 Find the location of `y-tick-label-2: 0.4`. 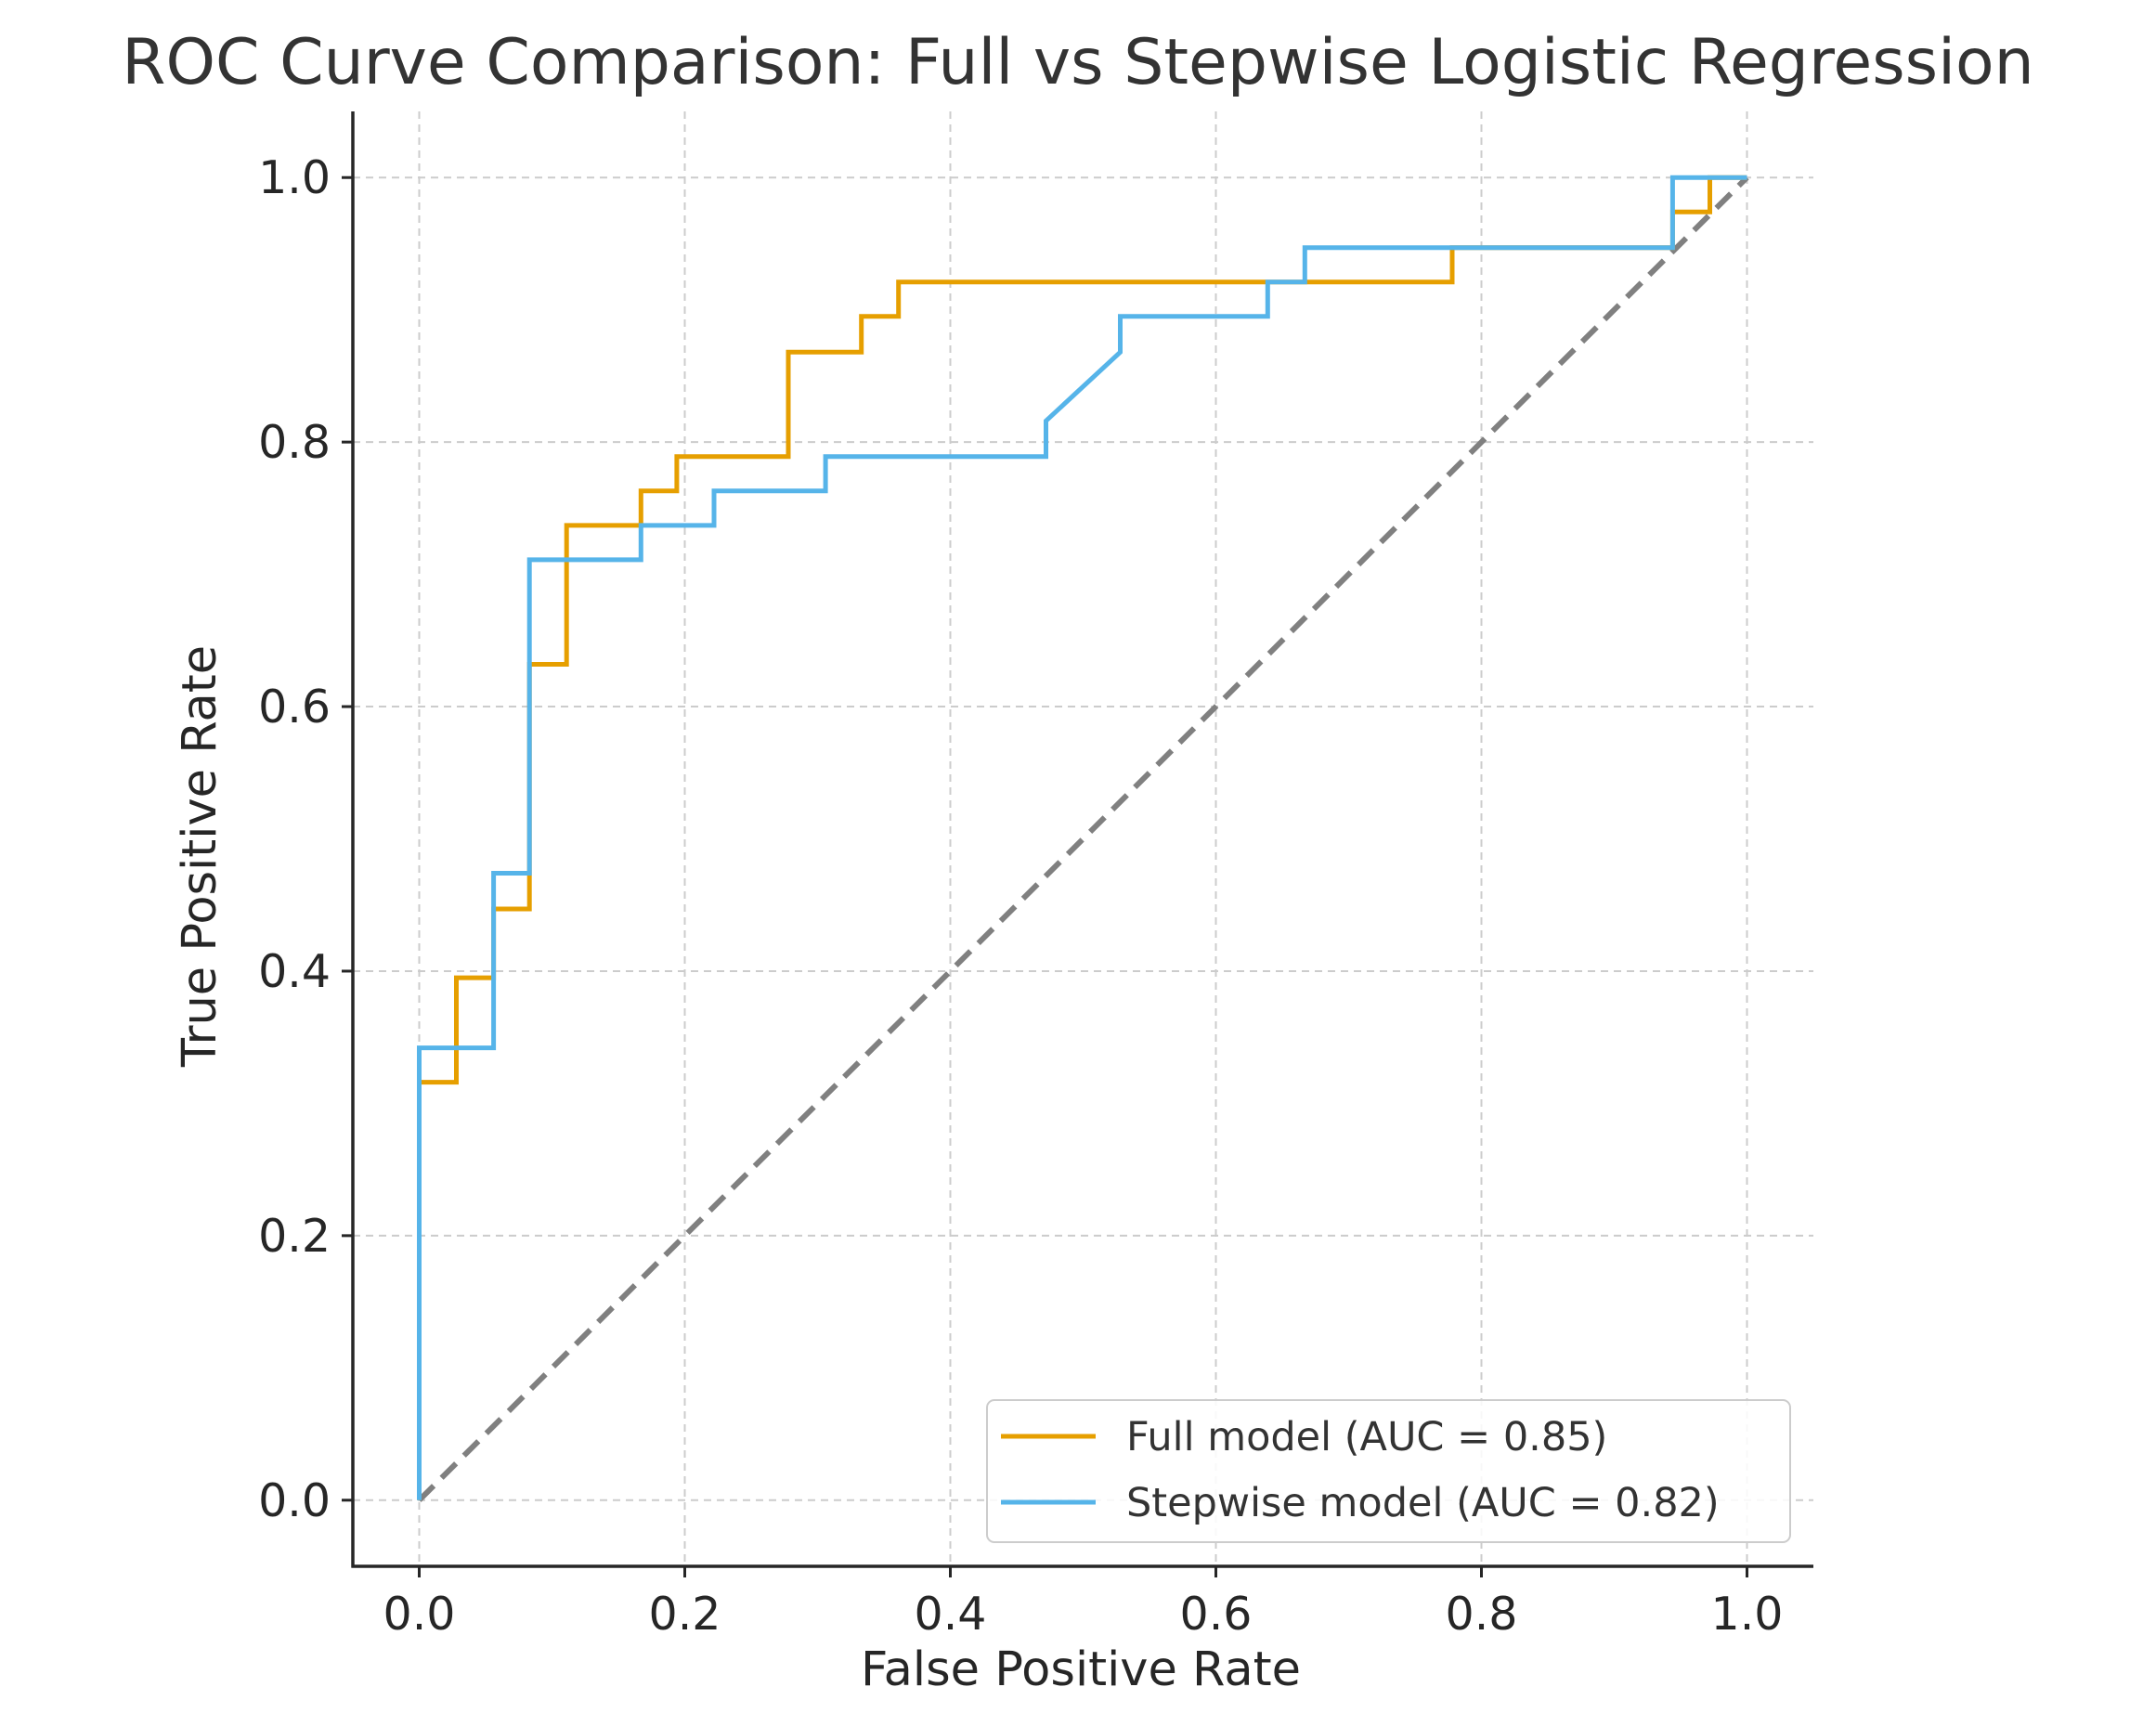

y-tick-label-2: 0.4 is located at coordinates (294, 972).